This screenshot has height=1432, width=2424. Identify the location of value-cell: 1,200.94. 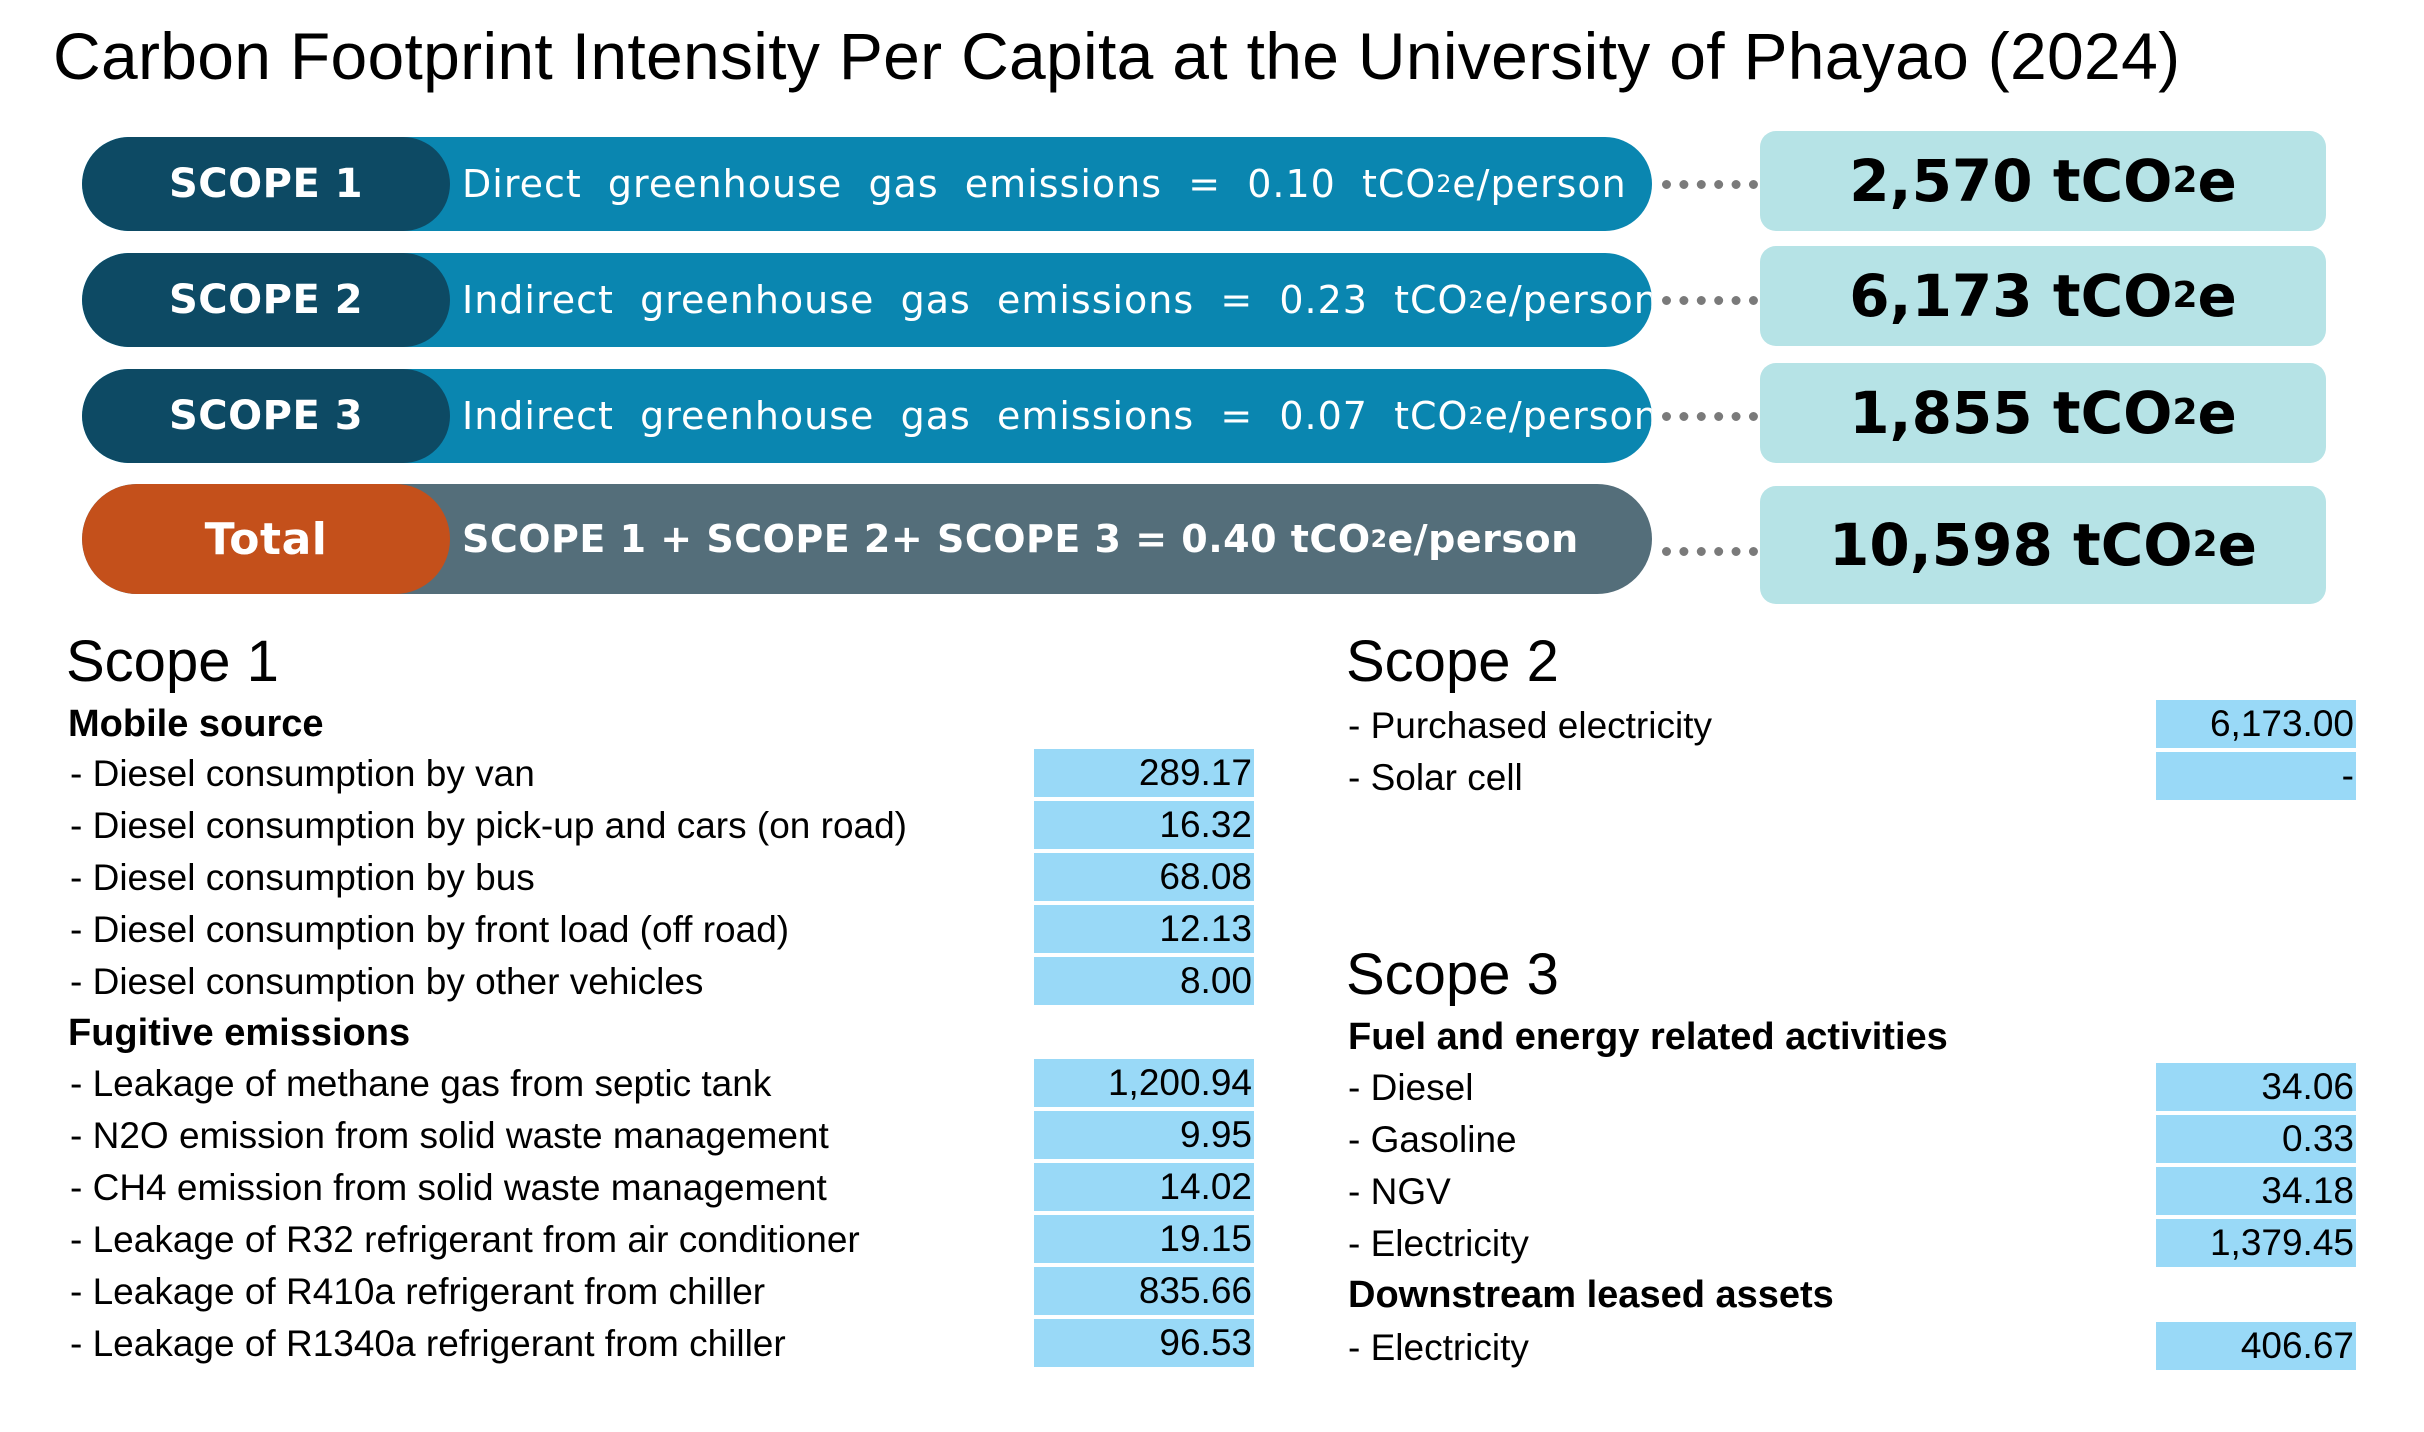
(1144, 1083).